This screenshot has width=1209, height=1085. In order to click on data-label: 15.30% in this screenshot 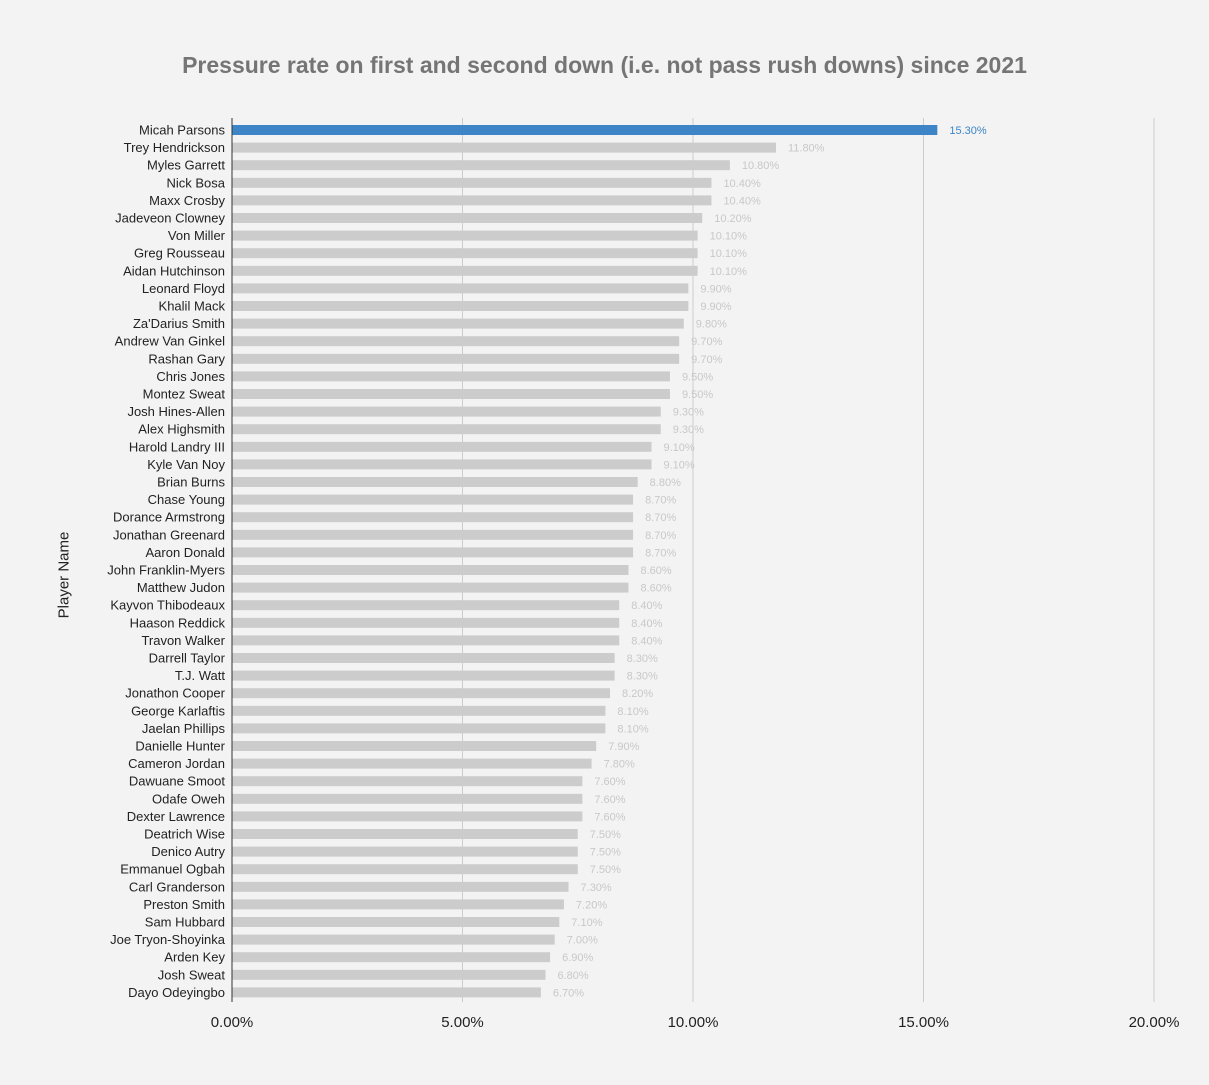, I will do `click(968, 131)`.